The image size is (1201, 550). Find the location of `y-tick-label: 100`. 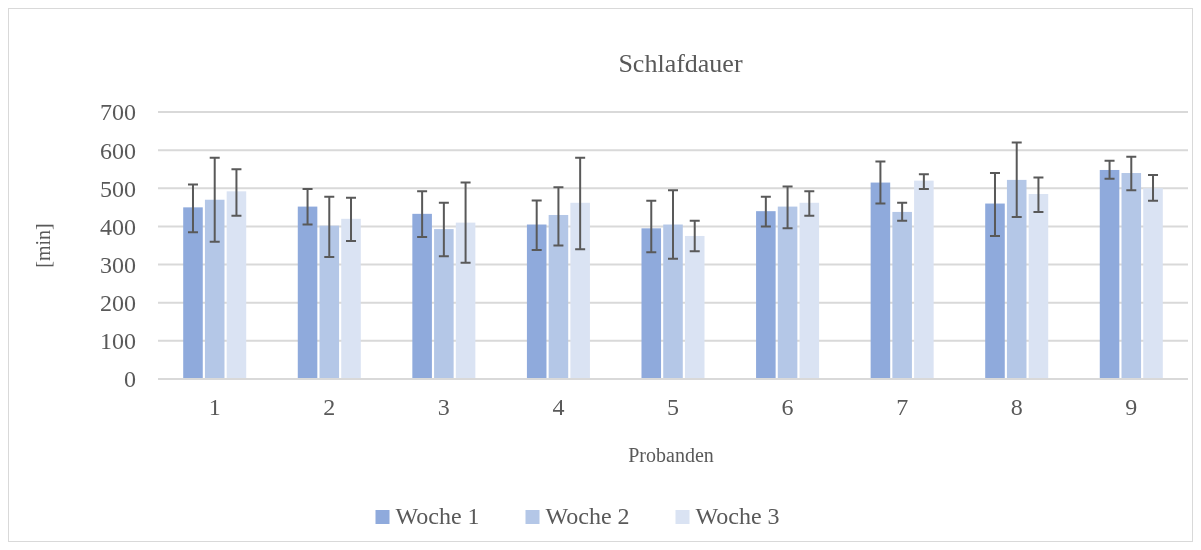

y-tick-label: 100 is located at coordinates (118, 341).